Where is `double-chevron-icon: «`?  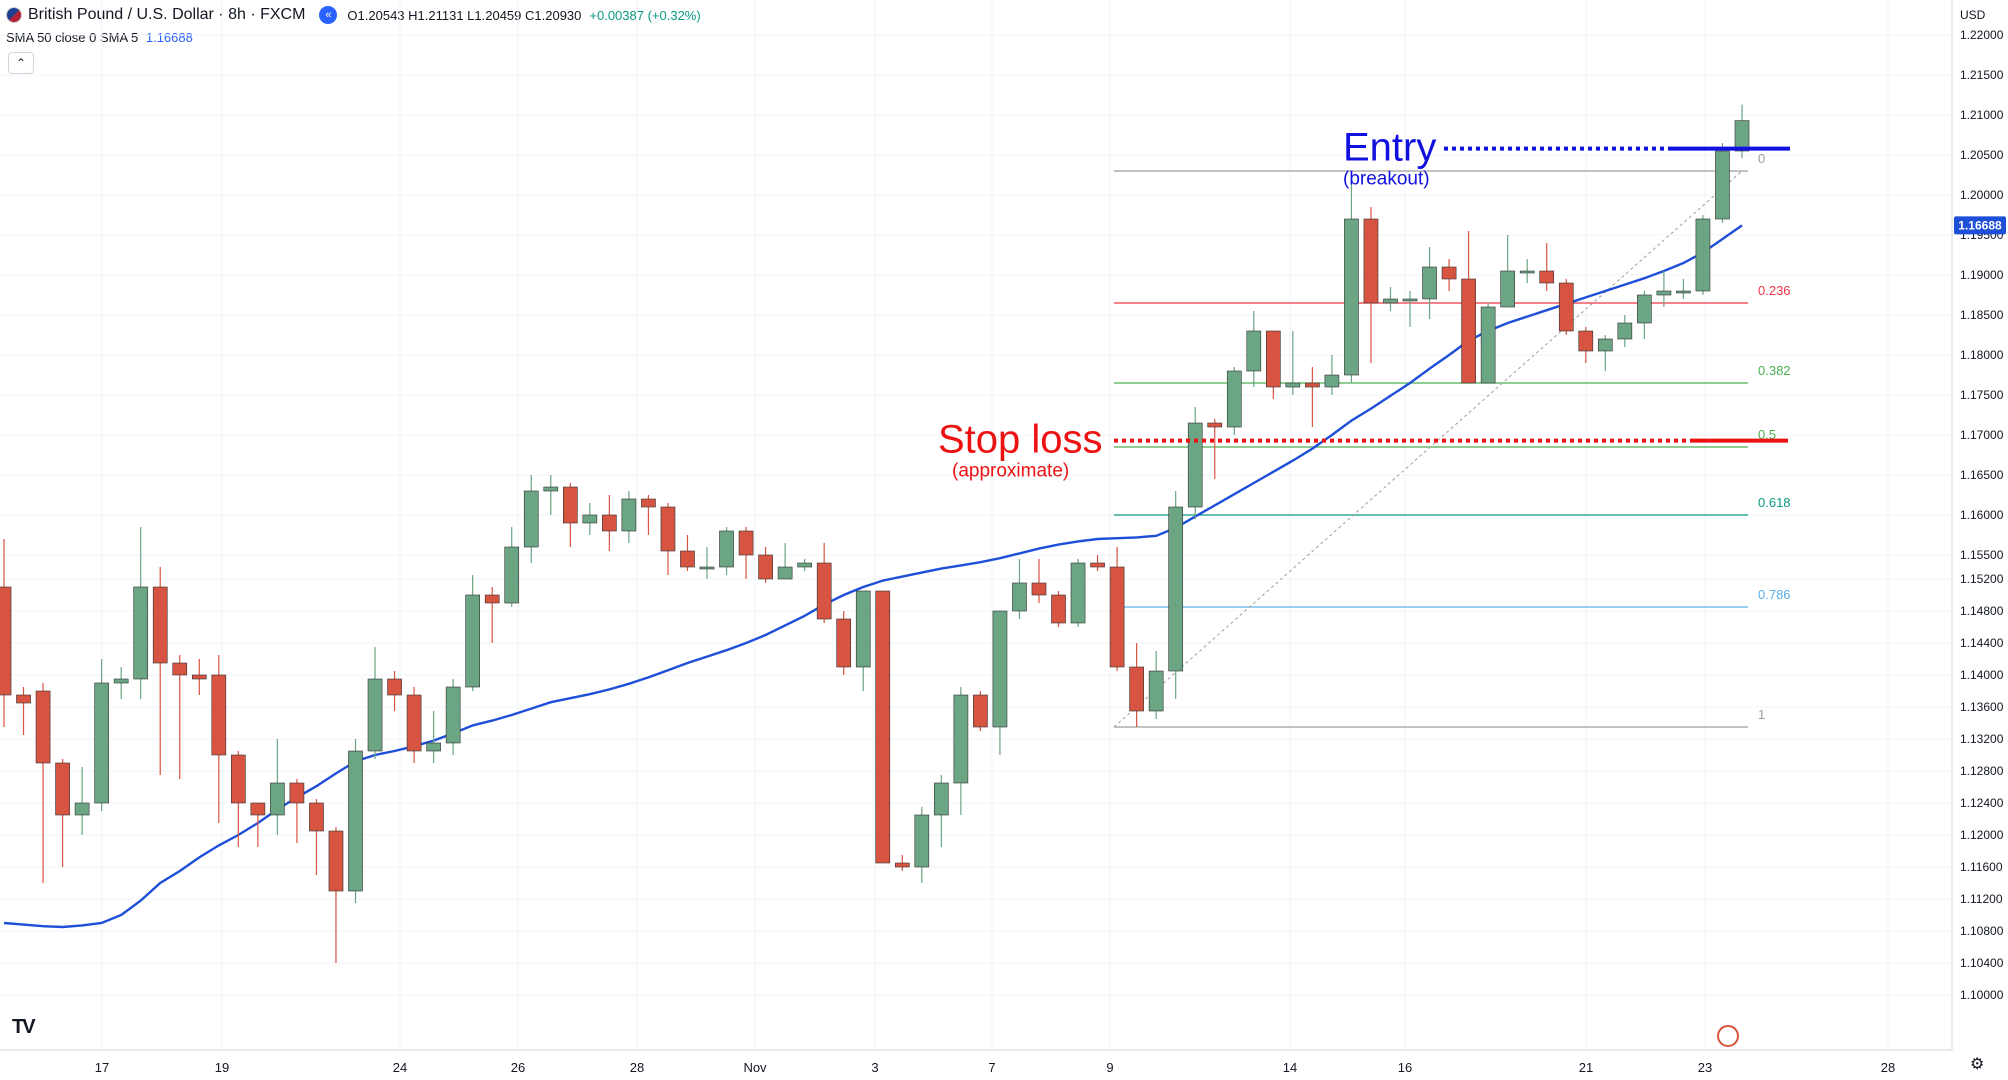 double-chevron-icon: « is located at coordinates (328, 15).